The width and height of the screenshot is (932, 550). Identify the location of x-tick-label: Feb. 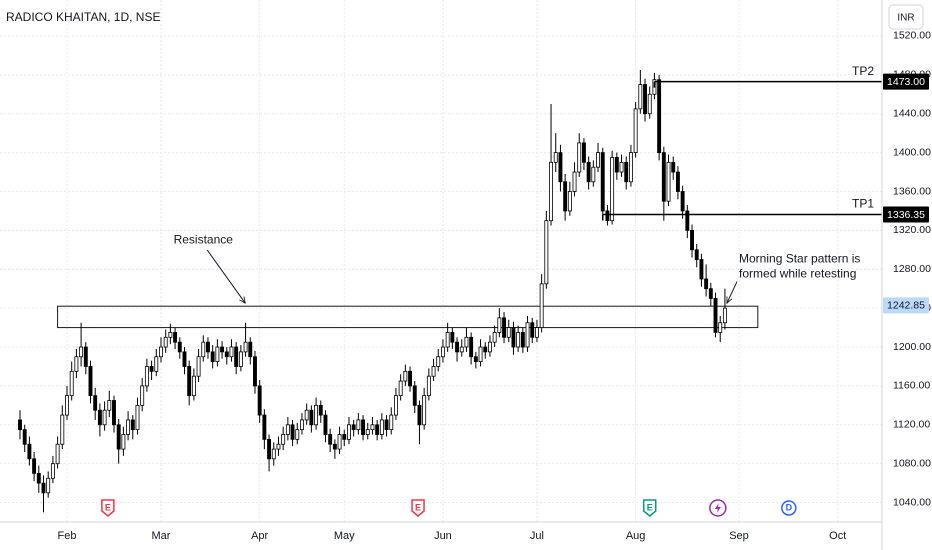
(67, 536).